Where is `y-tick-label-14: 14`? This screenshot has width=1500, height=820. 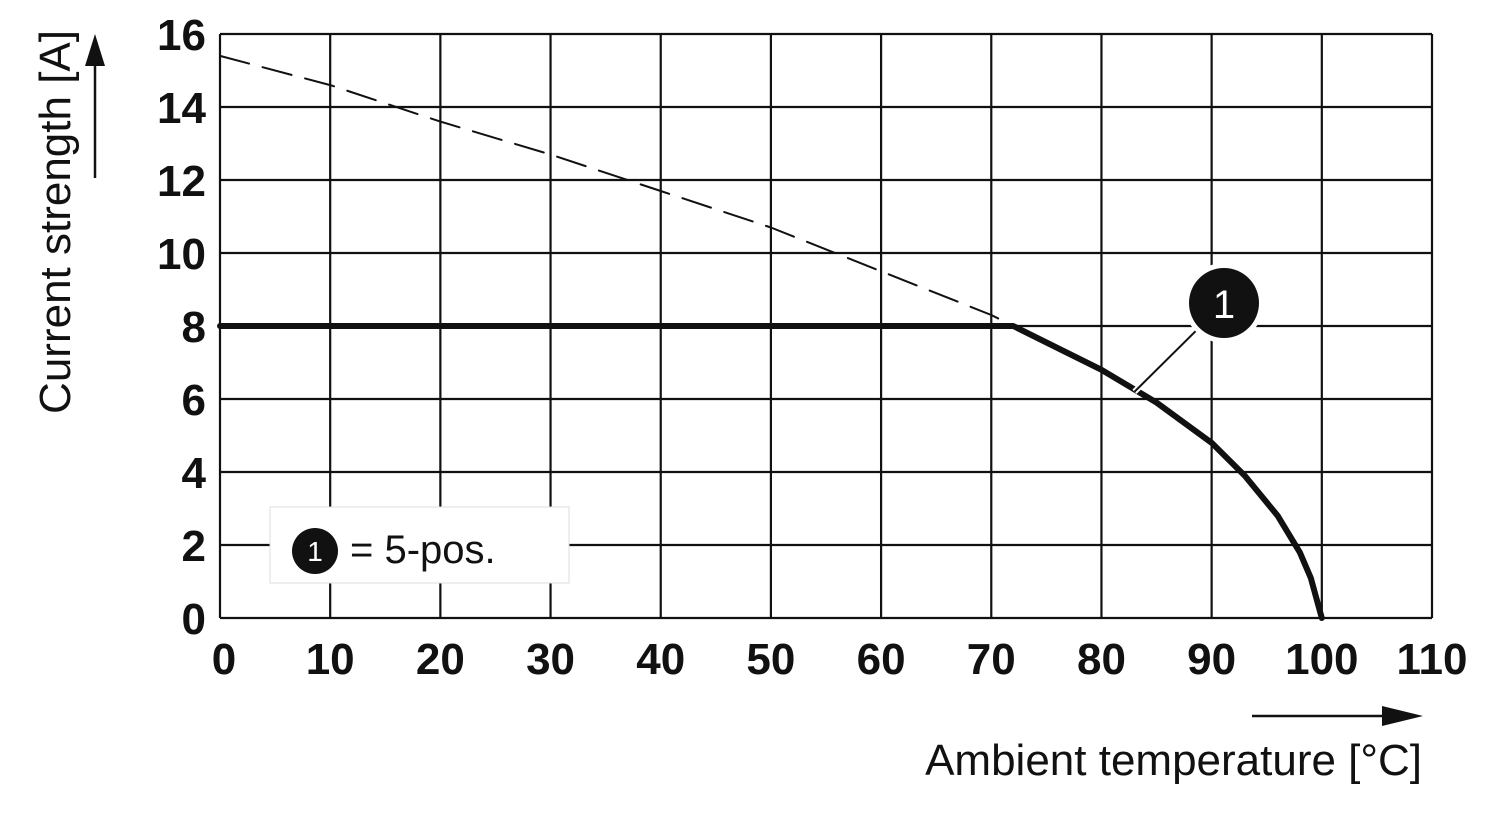 y-tick-label-14: 14 is located at coordinates (181, 108).